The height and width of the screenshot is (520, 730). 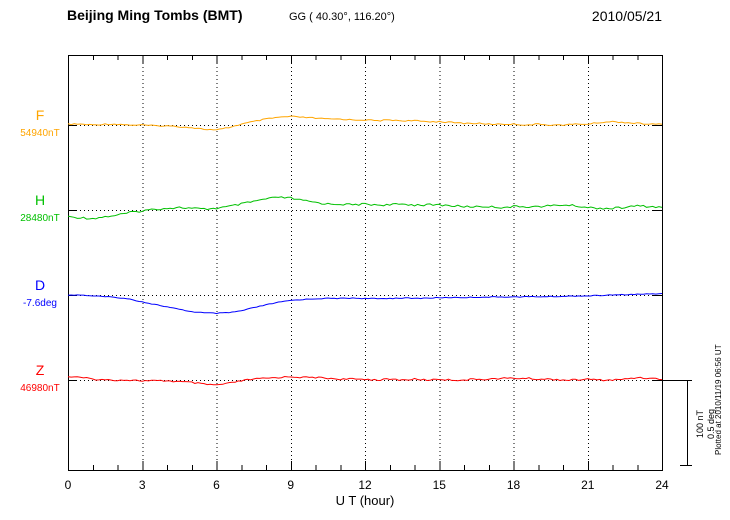 I want to click on x-tick-label: 18, so click(x=514, y=485).